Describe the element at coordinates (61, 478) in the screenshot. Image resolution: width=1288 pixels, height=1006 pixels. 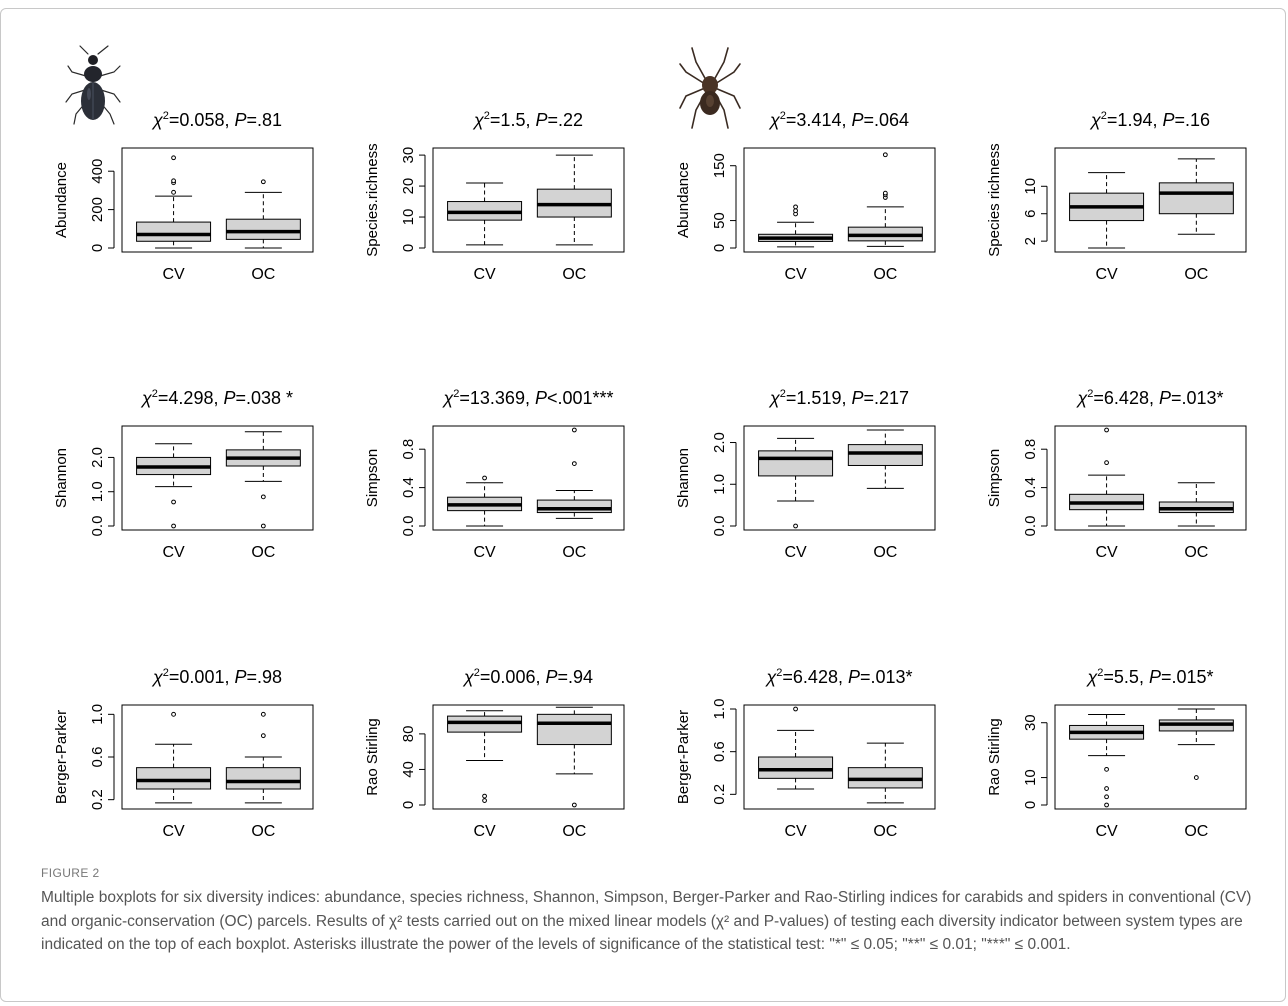
I see `y-axis-label: Shannon` at that location.